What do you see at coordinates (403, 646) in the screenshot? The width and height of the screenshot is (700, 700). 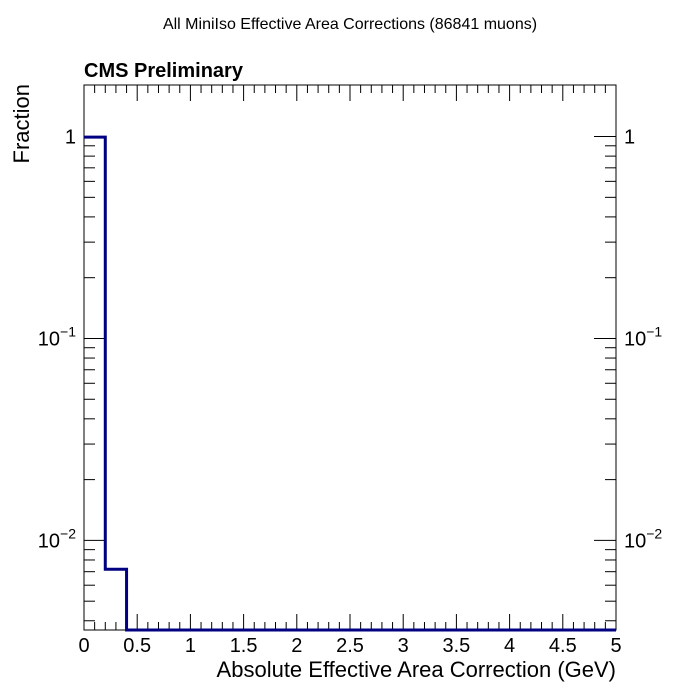 I see `x-tick-label: 3` at bounding box center [403, 646].